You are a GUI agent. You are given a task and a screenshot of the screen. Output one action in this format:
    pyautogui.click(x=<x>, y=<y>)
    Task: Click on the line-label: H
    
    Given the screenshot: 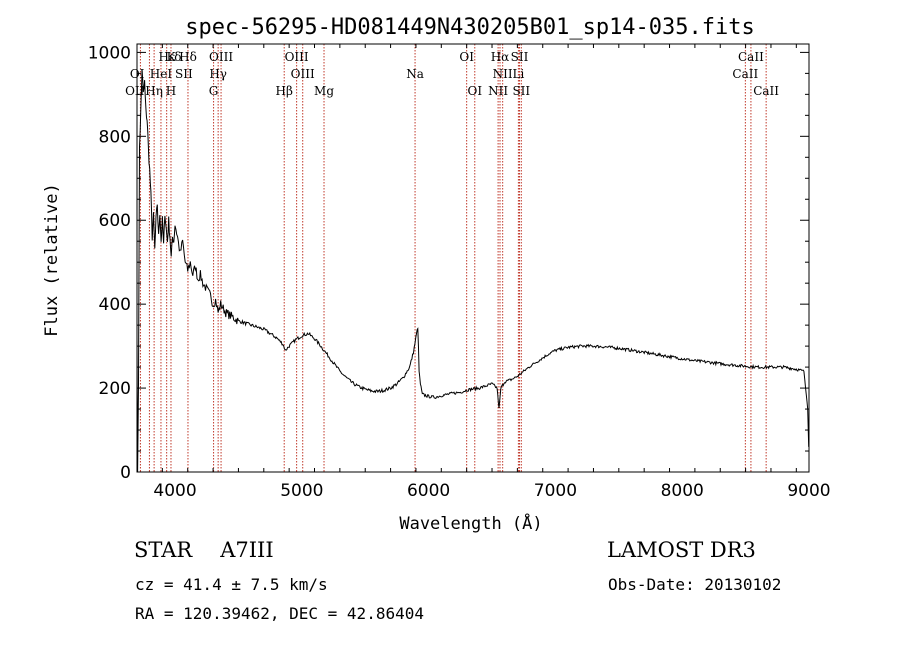 What is the action you would take?
    pyautogui.click(x=171, y=91)
    